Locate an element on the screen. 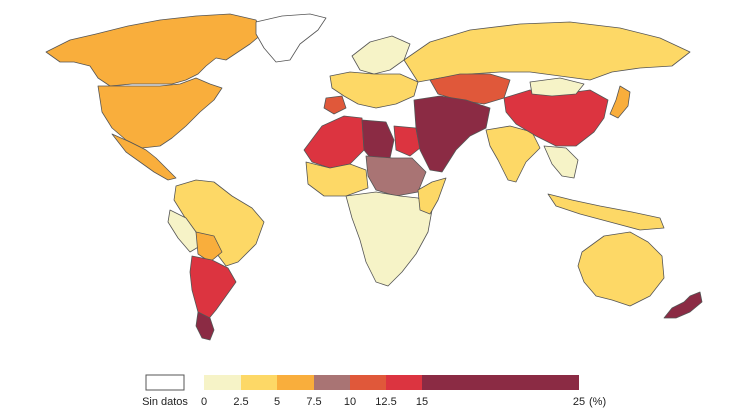  region-sahel is located at coordinates (337, 179).